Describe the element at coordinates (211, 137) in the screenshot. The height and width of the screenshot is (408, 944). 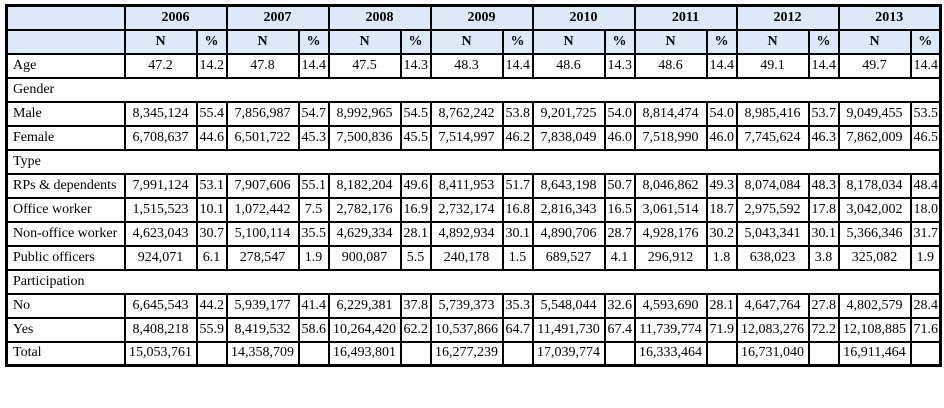
I see `data-cell-pct: 44.6` at that location.